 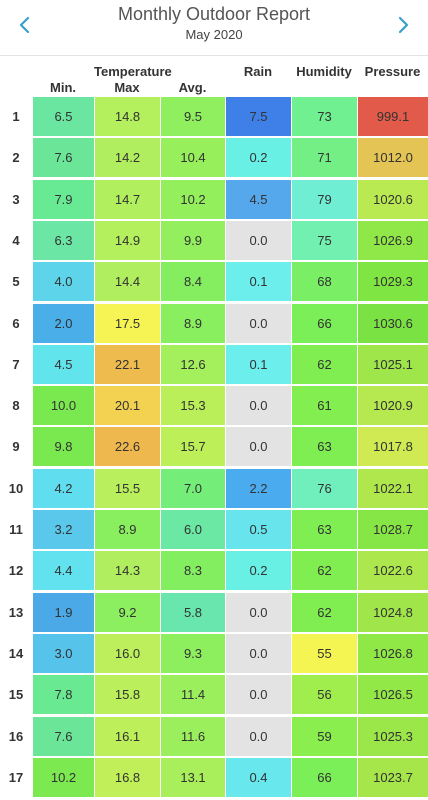 What do you see at coordinates (324, 406) in the screenshot?
I see `humidity-cell: 61` at bounding box center [324, 406].